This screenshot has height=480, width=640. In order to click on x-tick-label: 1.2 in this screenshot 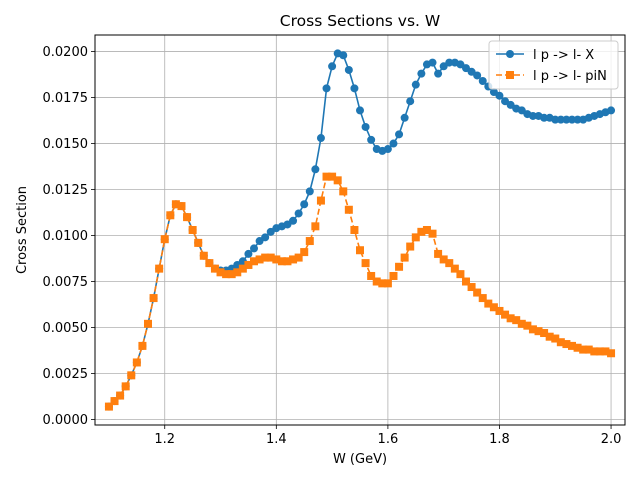, I will do `click(164, 439)`.